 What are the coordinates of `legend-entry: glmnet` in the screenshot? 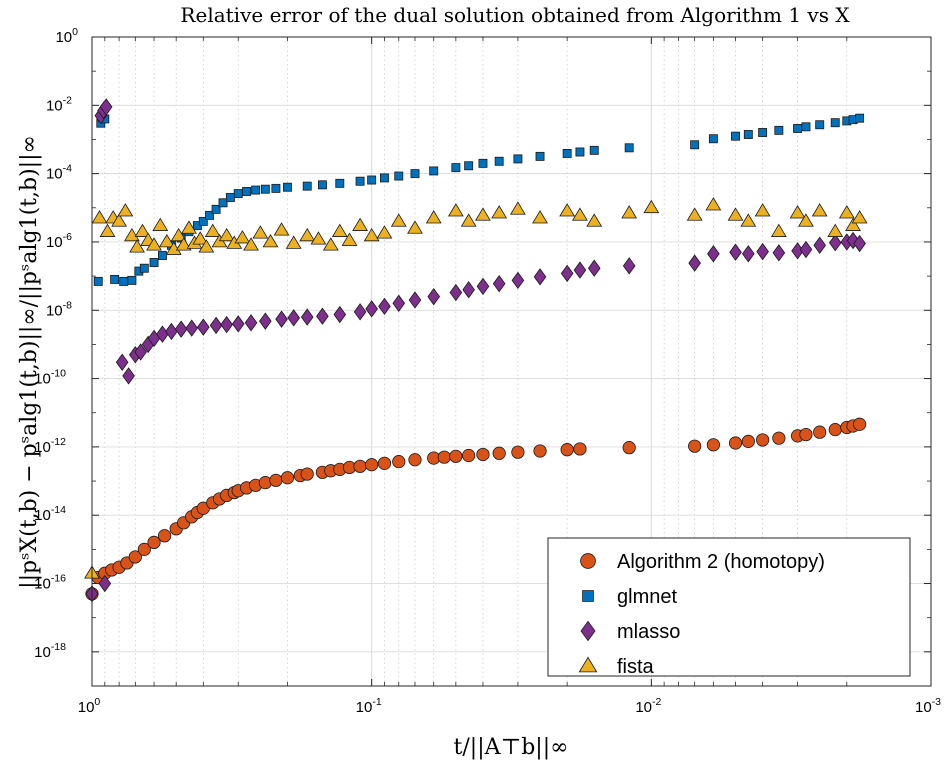 It's located at (629, 597).